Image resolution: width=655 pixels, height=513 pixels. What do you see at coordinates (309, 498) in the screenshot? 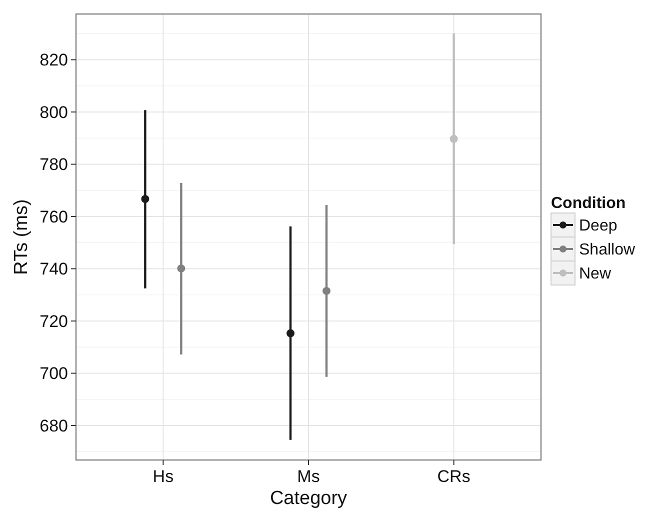
I see `x-axis-title: Category` at bounding box center [309, 498].